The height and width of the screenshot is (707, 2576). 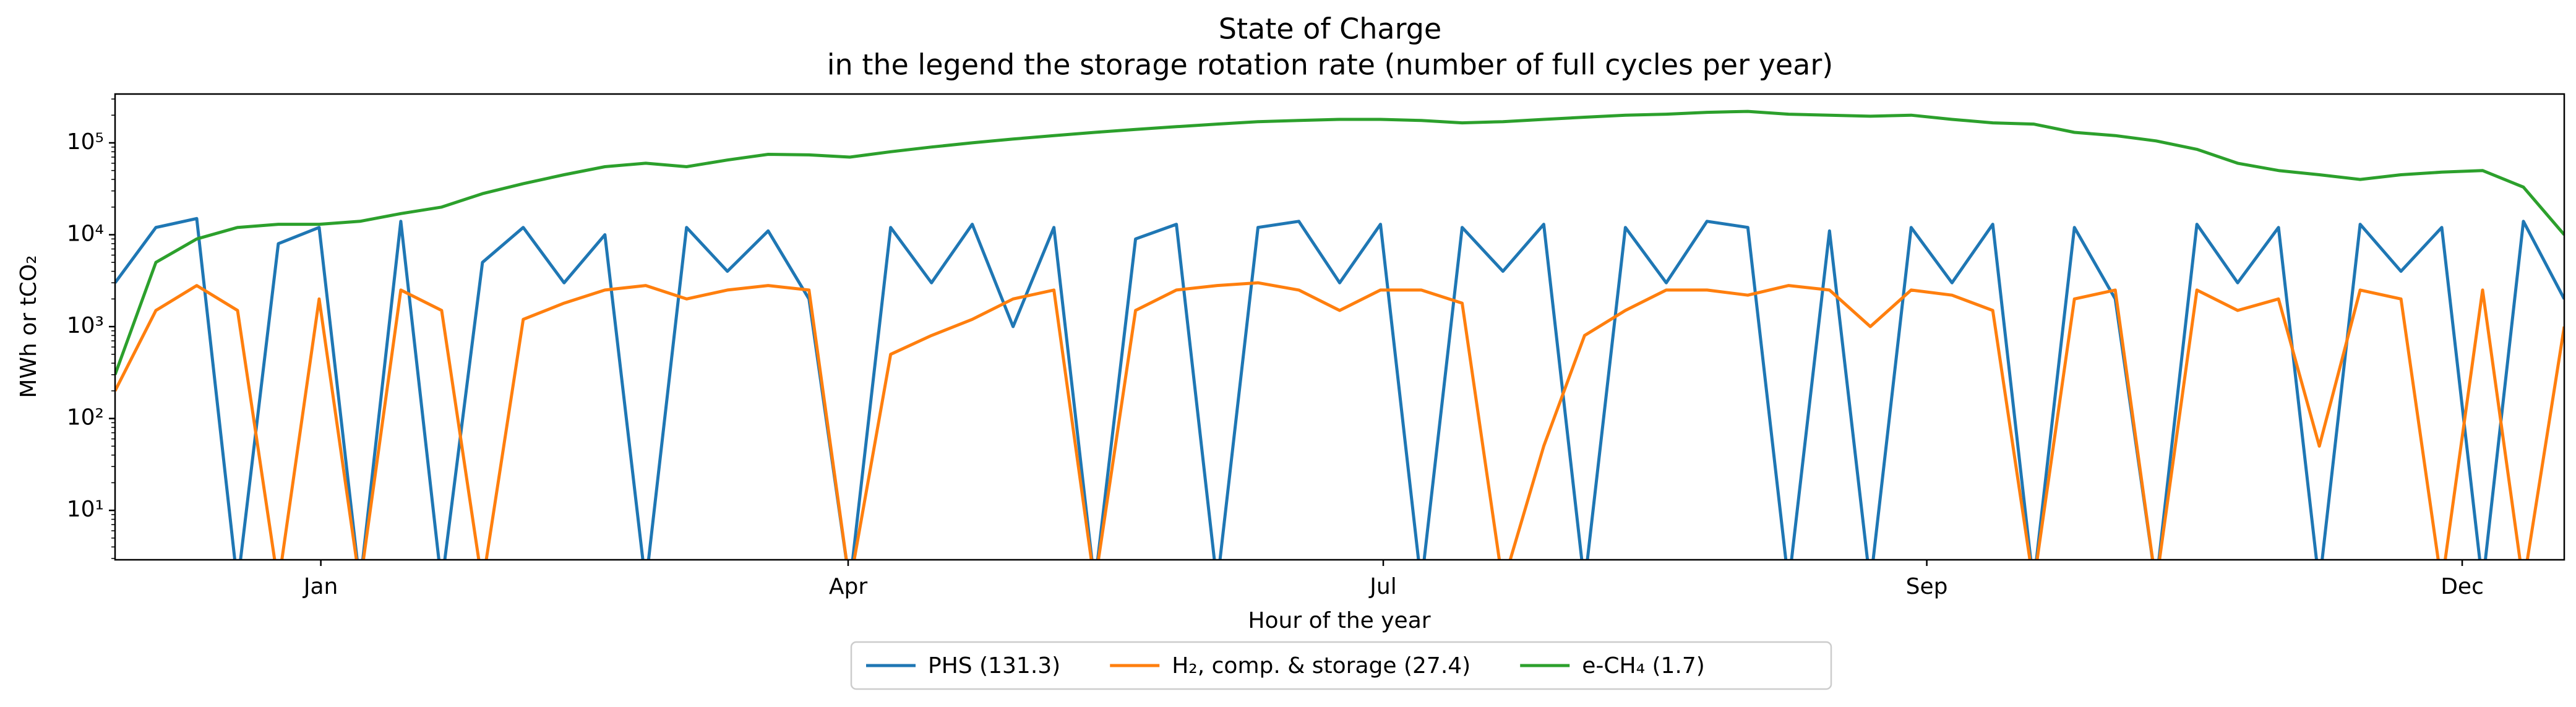 I want to click on x-tick-label: Dec, so click(x=2462, y=586).